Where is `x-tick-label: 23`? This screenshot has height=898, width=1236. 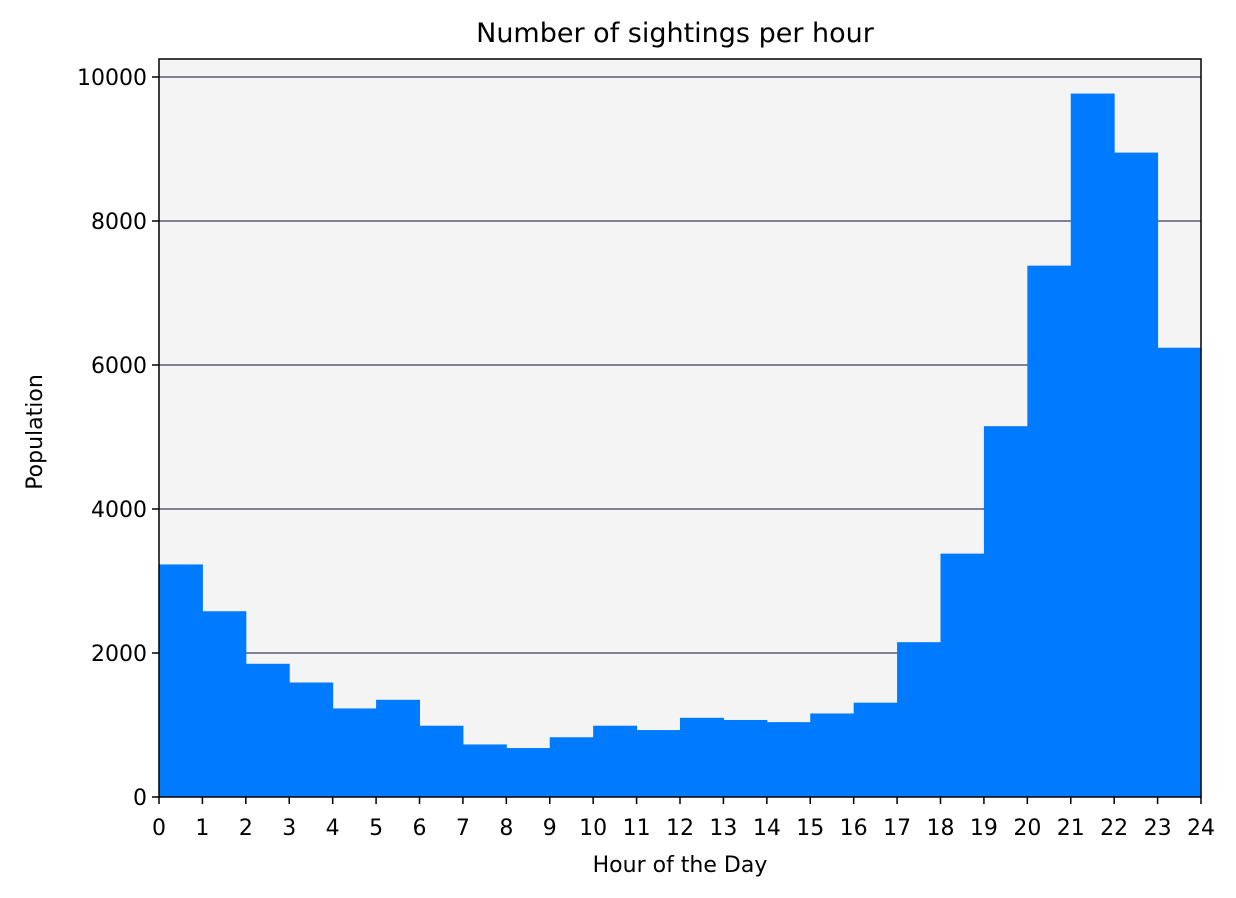 x-tick-label: 23 is located at coordinates (1158, 828).